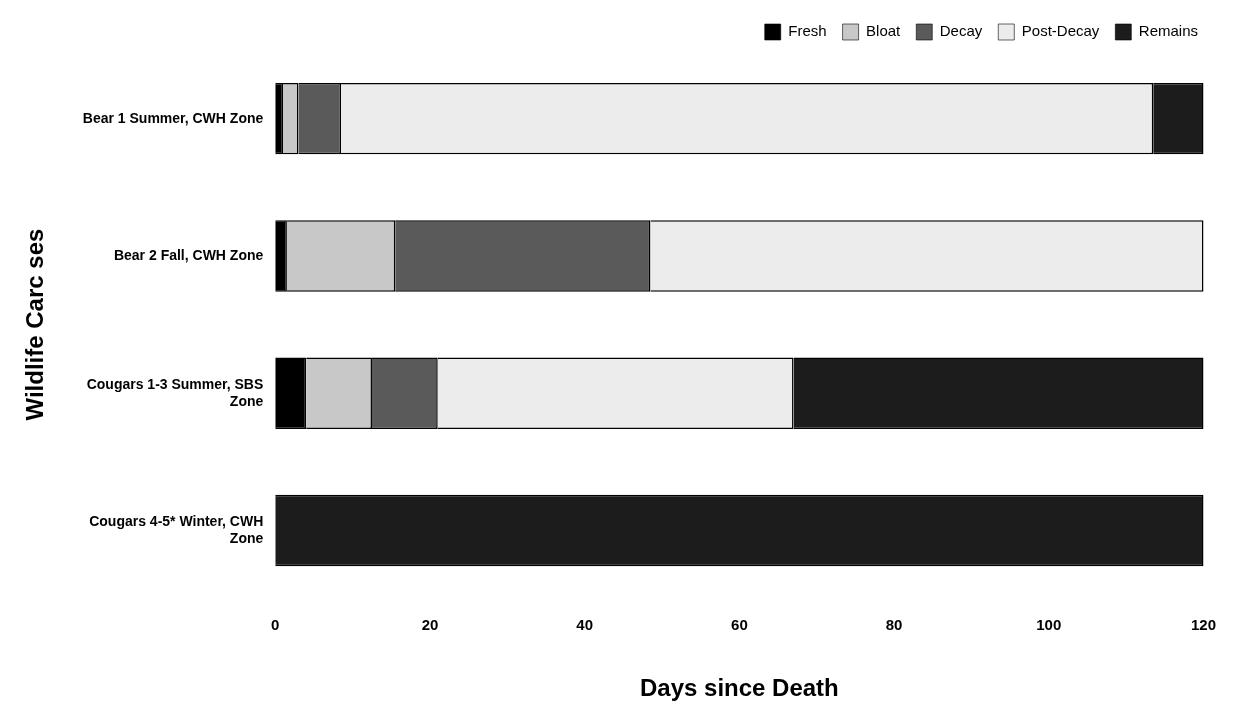 The height and width of the screenshot is (717, 1242). I want to click on y-tick-label: Bear 2 Fall, CWH Zone, so click(188, 254).